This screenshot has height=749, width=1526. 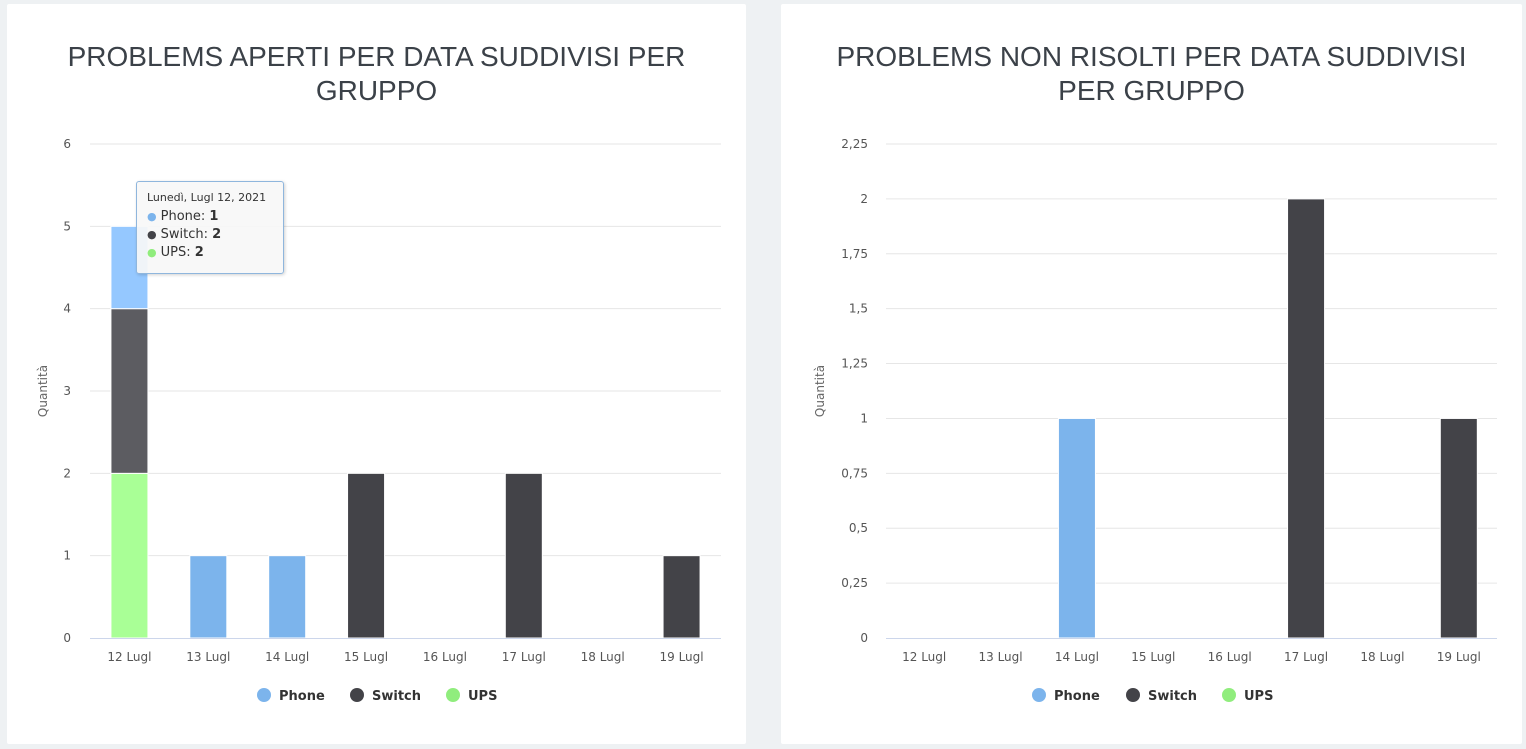 I want to click on tooltip-header: Lunedì, Lugl 12, 2021, so click(x=207, y=197).